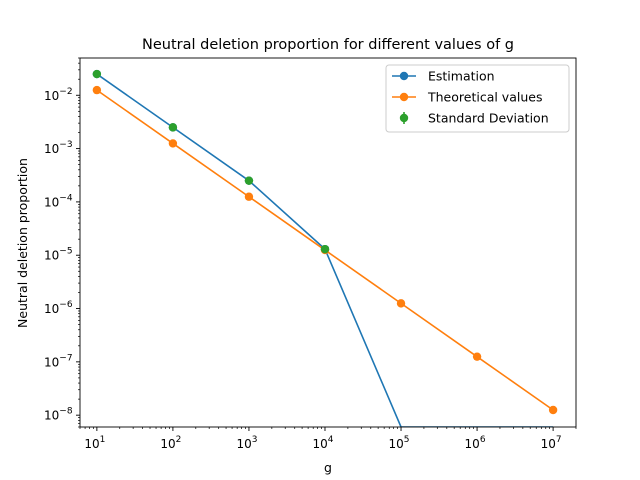  I want to click on x-tick-exponent: 3, so click(255, 440).